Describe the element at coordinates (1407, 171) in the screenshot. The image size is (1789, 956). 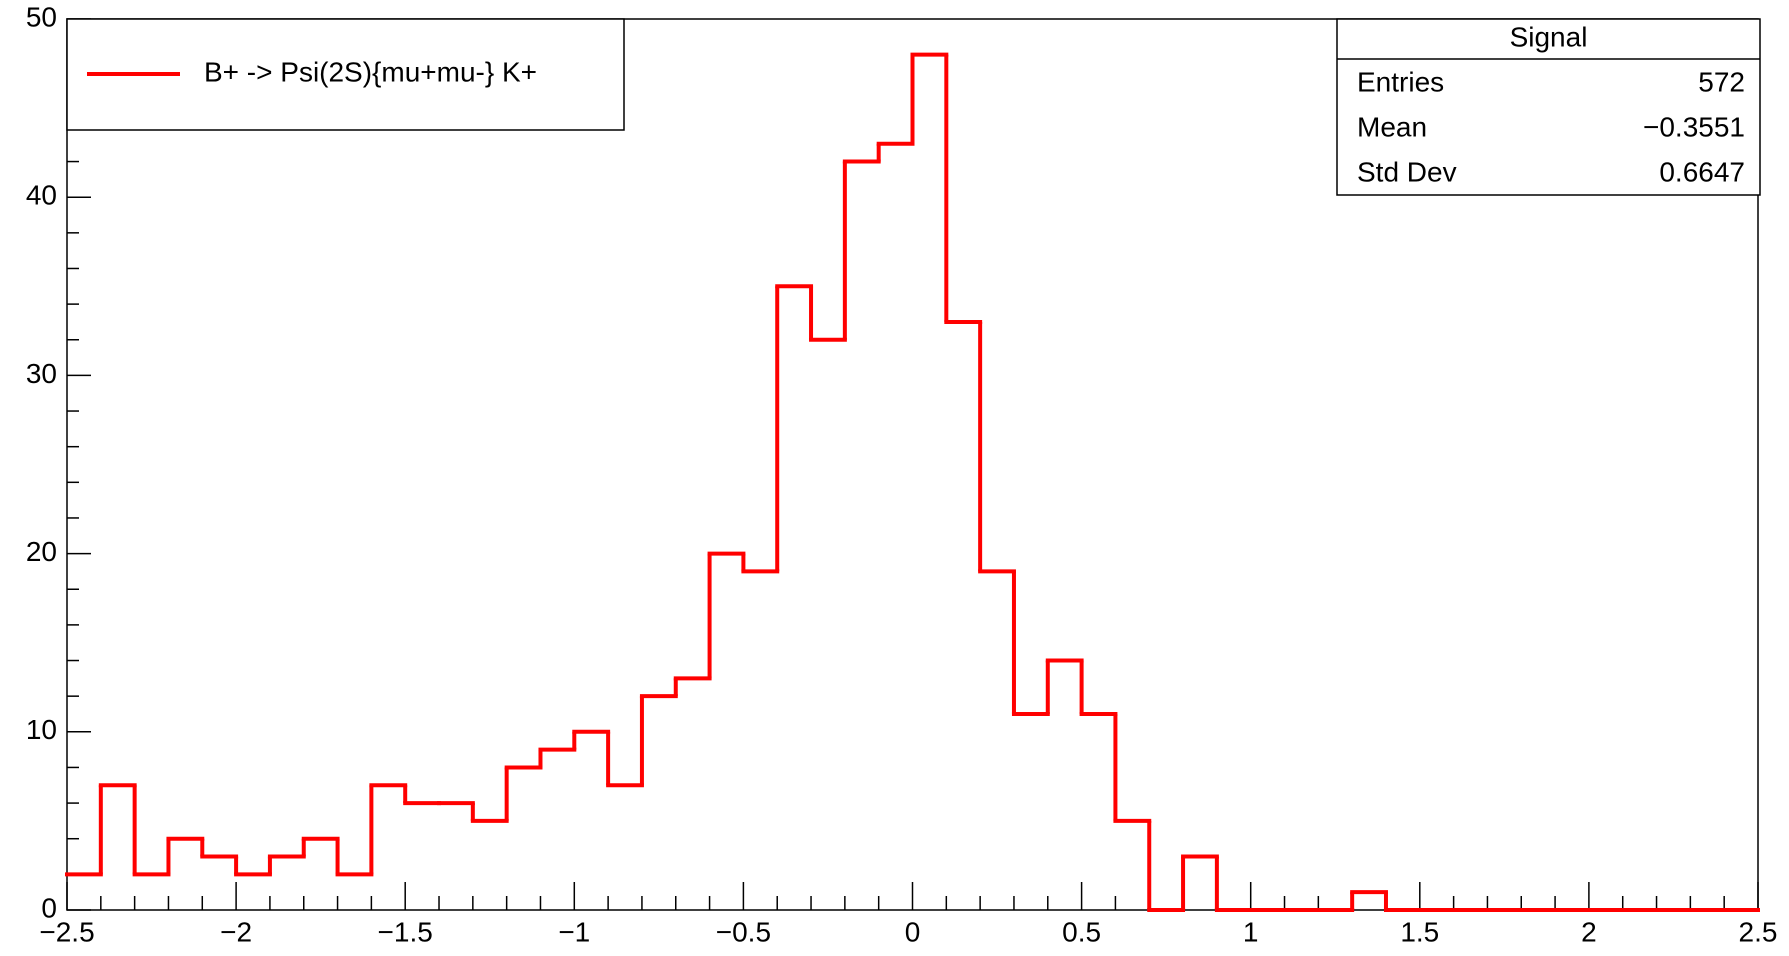
I see `stats-label: Std Dev` at that location.